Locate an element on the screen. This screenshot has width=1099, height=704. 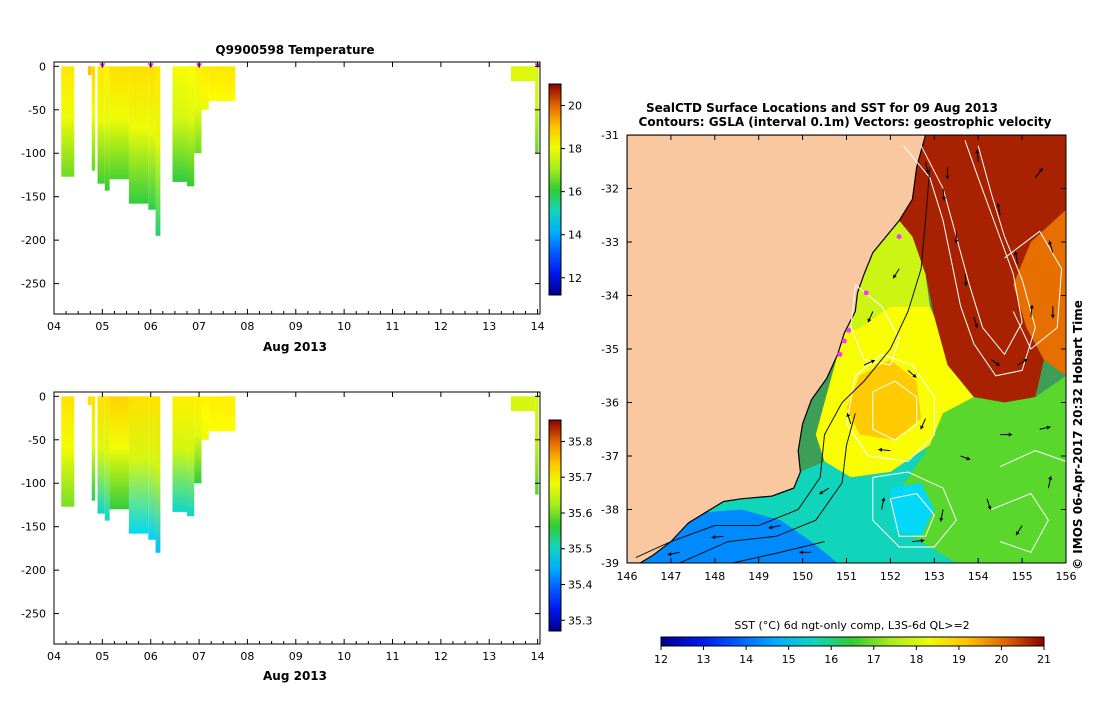
sal-colorbar-tick-label: 35.8 is located at coordinates (580, 441).